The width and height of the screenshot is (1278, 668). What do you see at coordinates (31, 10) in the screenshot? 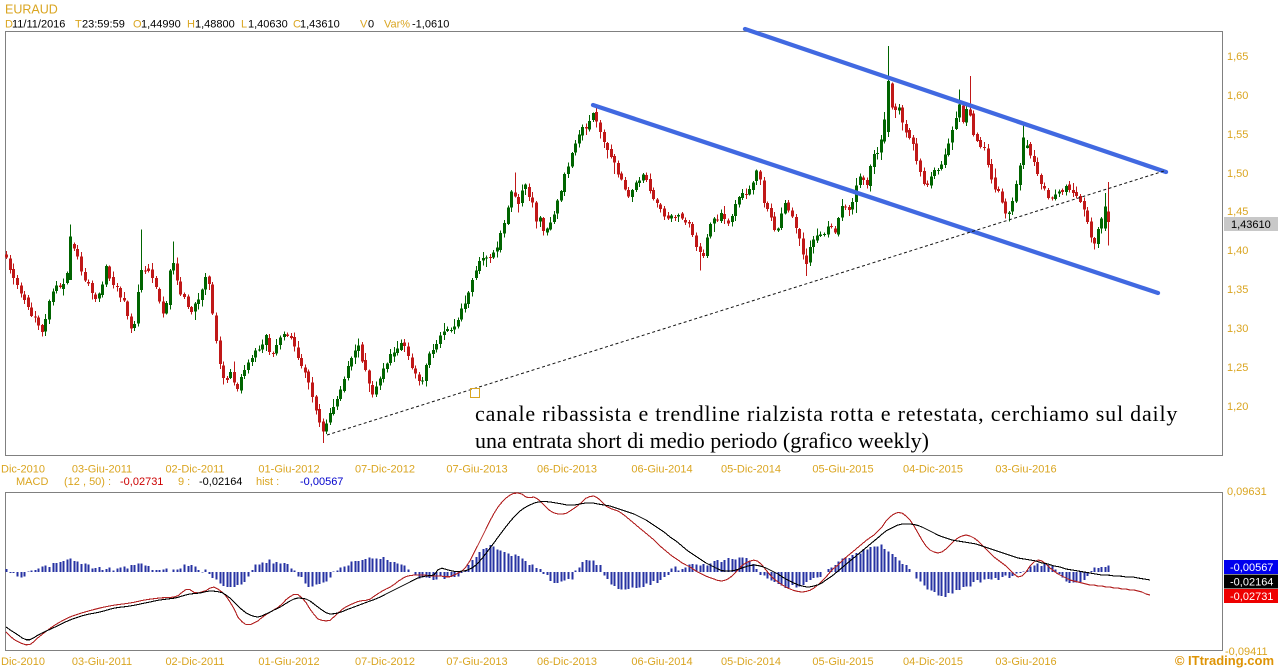
I see `svg-text: EURAUD` at bounding box center [31, 10].